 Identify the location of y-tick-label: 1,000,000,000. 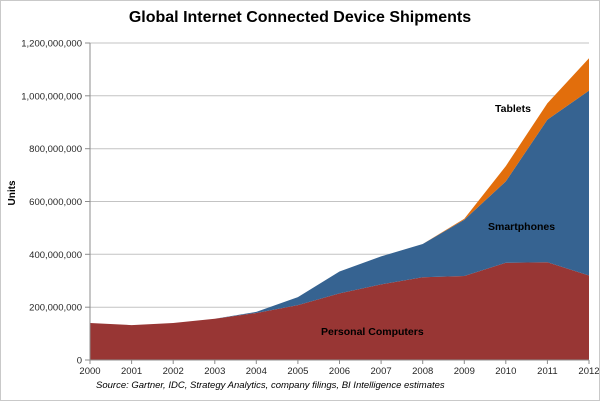
(51, 96).